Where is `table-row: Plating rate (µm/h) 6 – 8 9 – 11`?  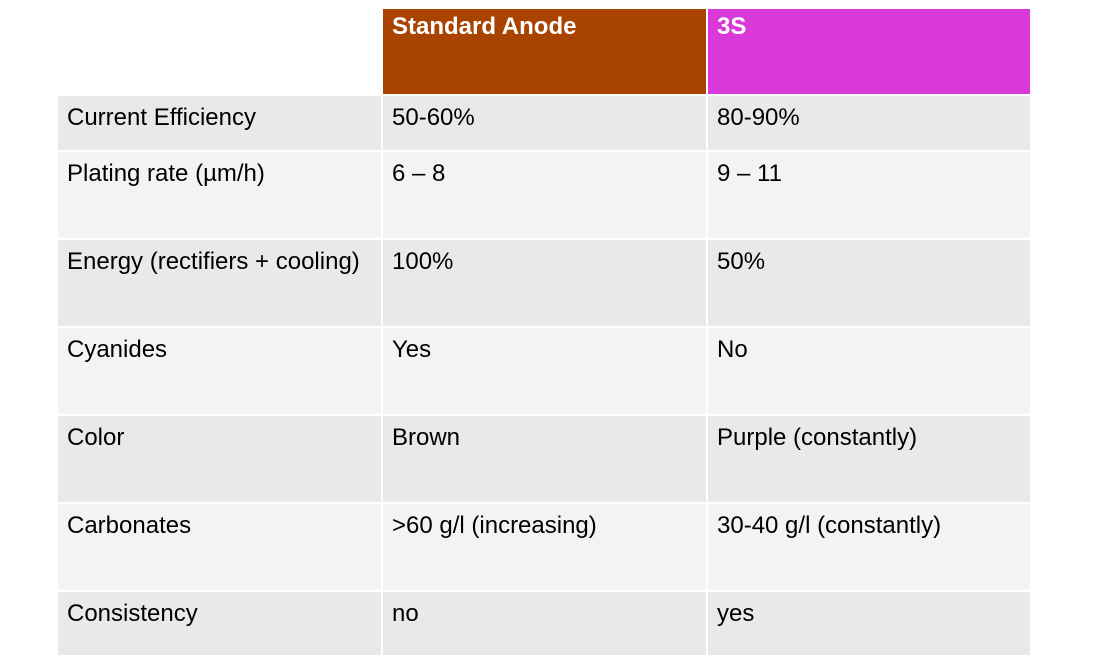
table-row: Plating rate (µm/h) 6 – 8 9 – 11 is located at coordinates (544, 195).